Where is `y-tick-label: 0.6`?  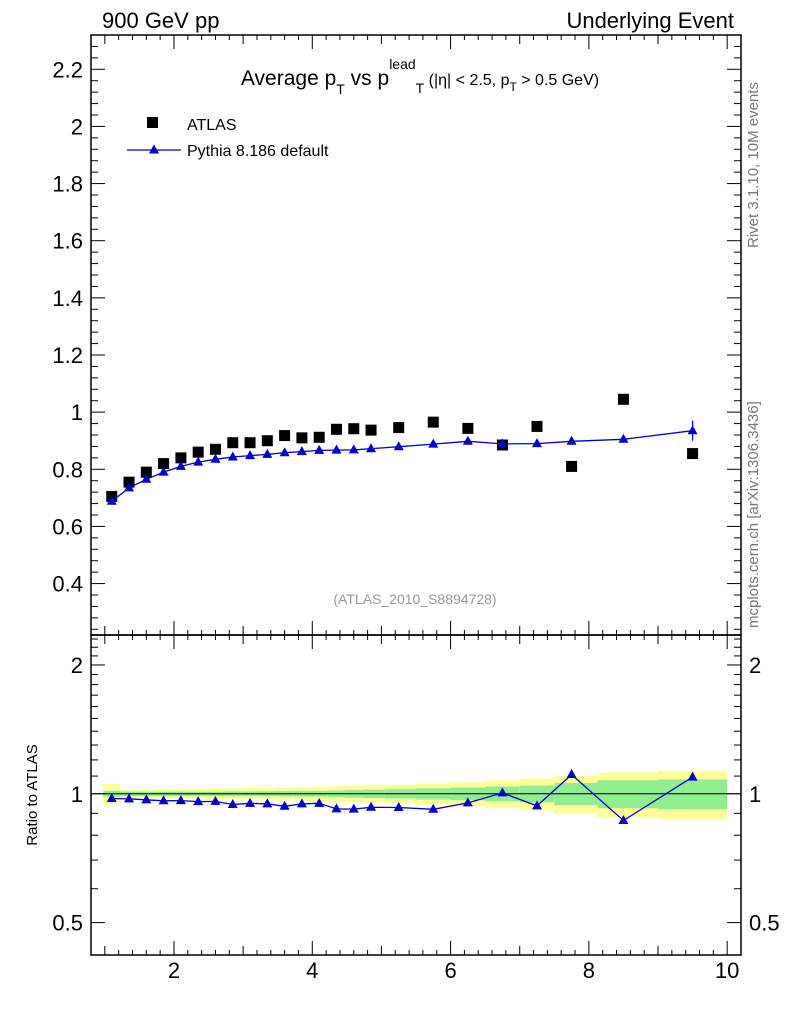
y-tick-label: 0.6 is located at coordinates (67, 526).